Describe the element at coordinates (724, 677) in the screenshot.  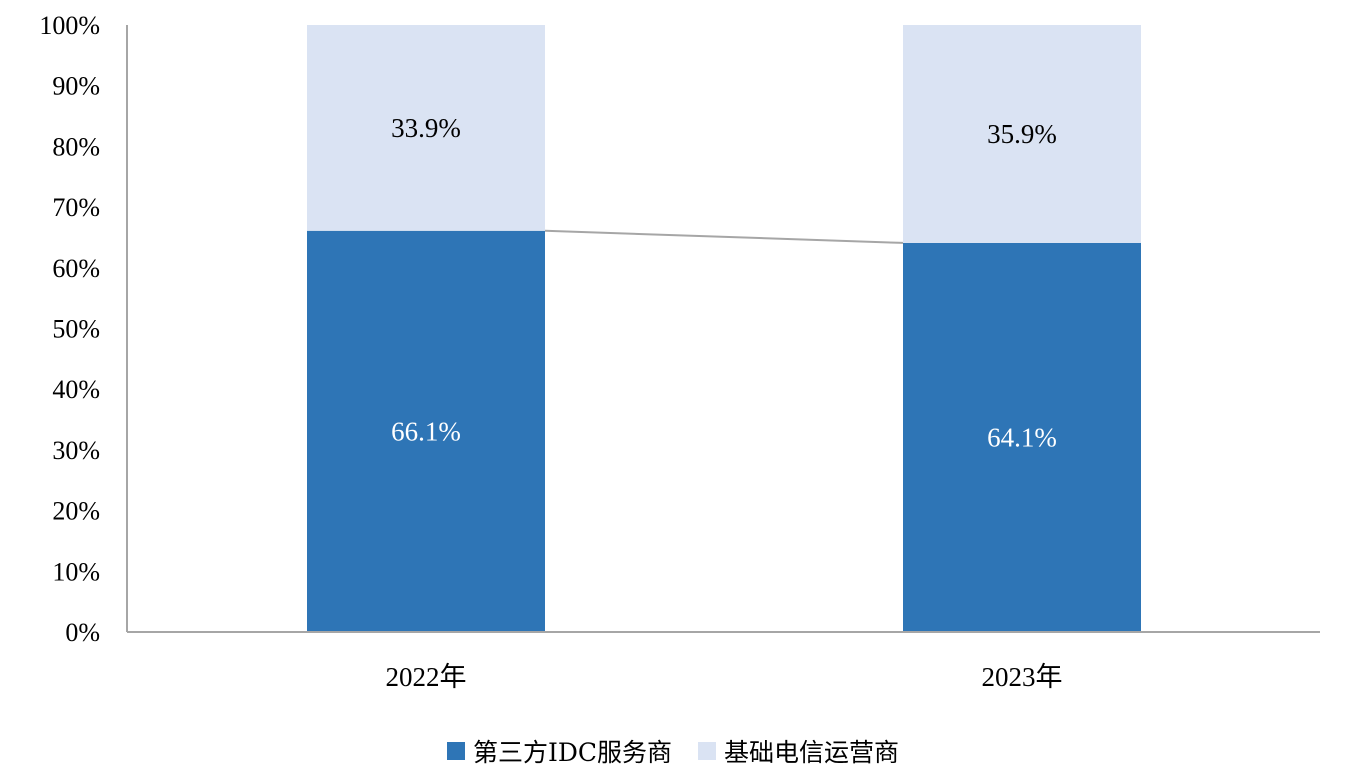
I see `x-axis-labels: 2022年 2023年` at that location.